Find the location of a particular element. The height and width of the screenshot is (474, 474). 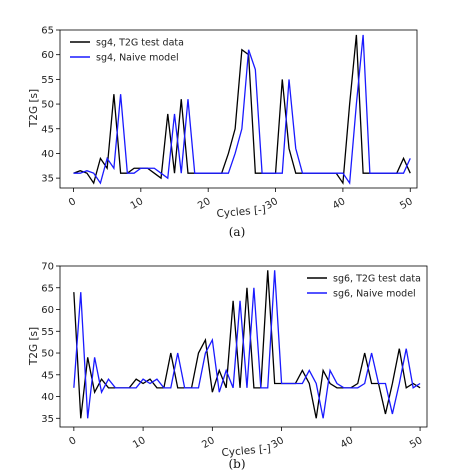

legend-entry: sg4, Naive model is located at coordinates (137, 58).